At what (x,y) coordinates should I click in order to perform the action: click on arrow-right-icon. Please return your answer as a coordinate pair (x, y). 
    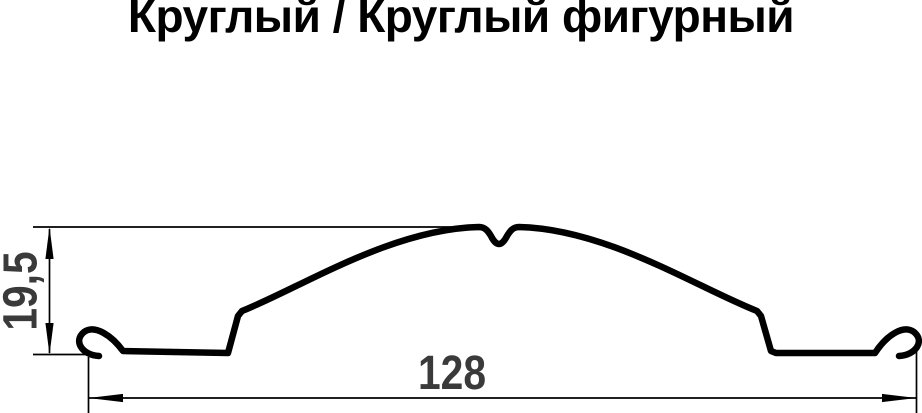
    Looking at the image, I should click on (899, 398).